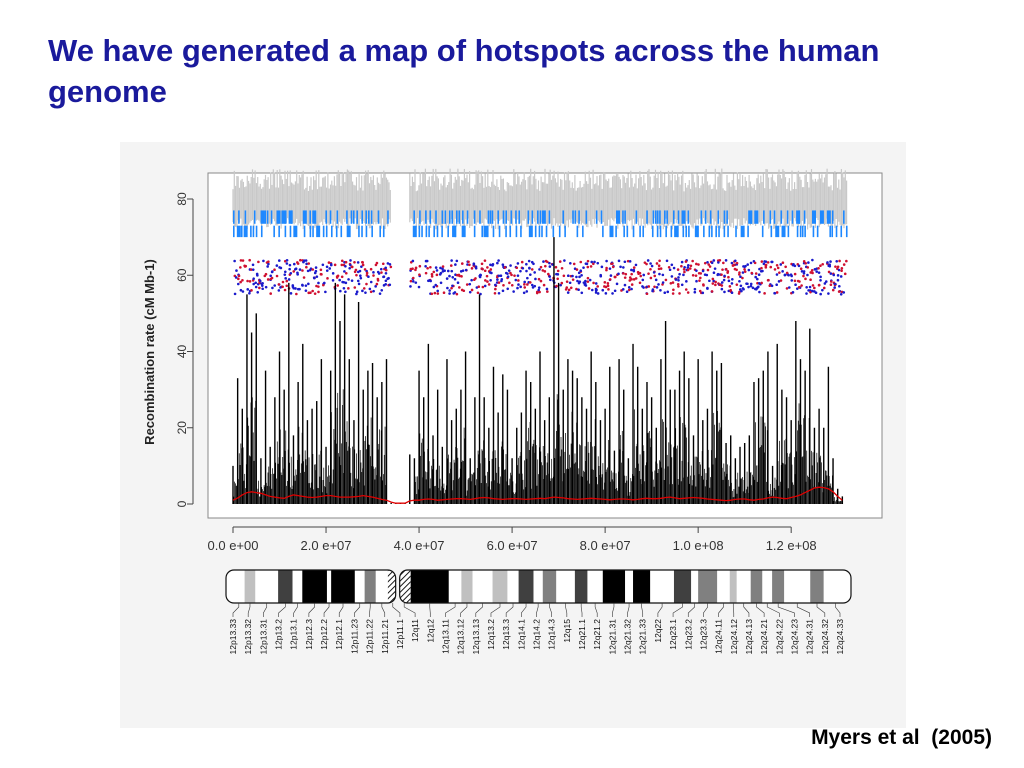  Describe the element at coordinates (182, 352) in the screenshot. I see `y-tick-label: 40` at that location.